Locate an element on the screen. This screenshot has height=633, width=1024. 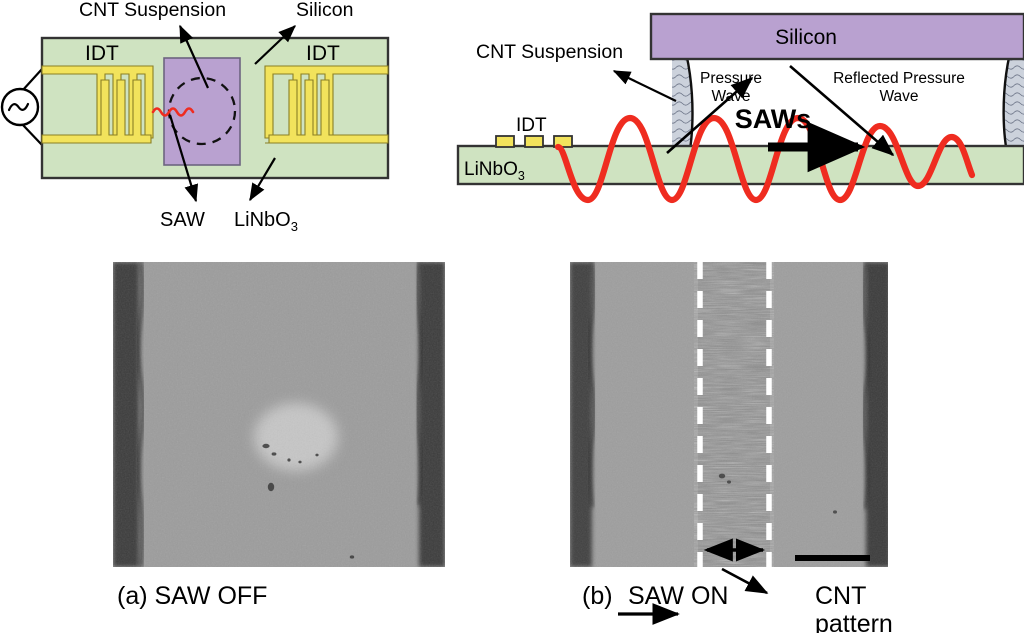
liquid-fill-right-edge is located at coordinates (1019, 108).